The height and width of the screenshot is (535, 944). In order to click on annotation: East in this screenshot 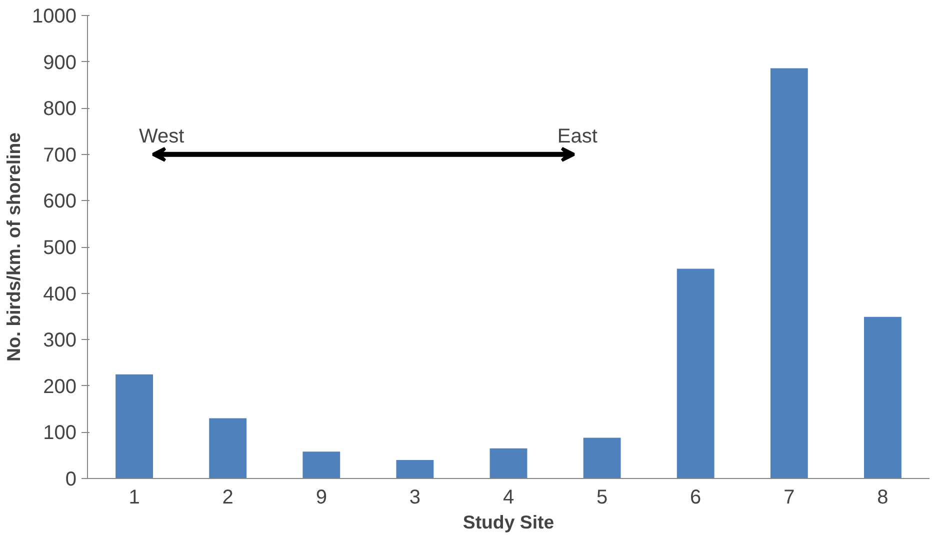, I will do `click(577, 136)`.